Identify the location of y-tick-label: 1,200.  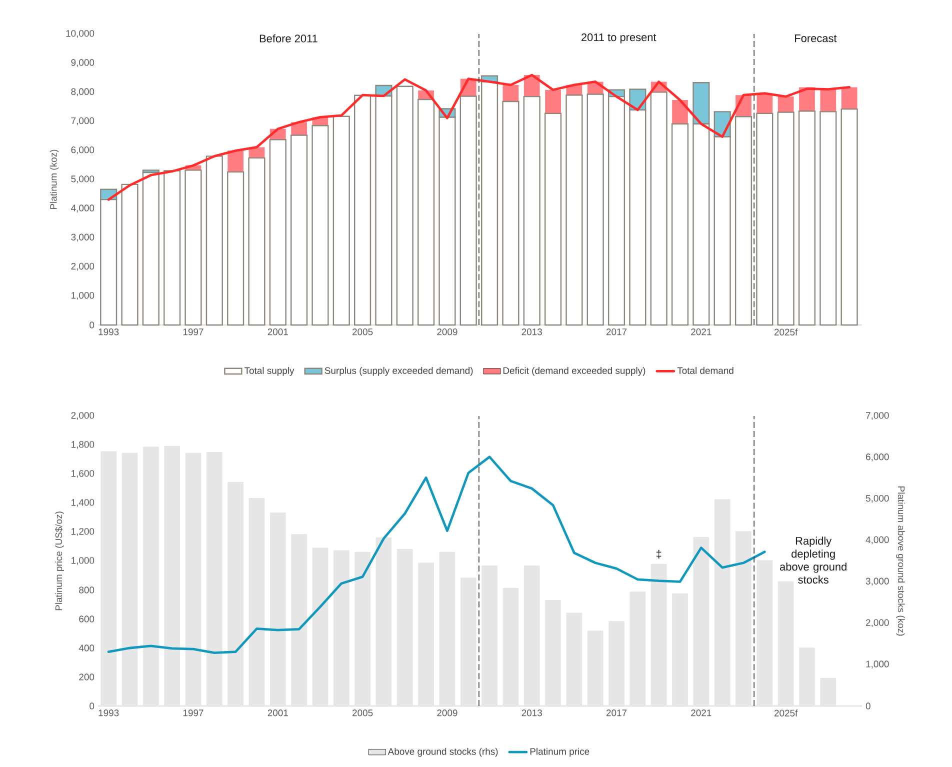
(83, 532).